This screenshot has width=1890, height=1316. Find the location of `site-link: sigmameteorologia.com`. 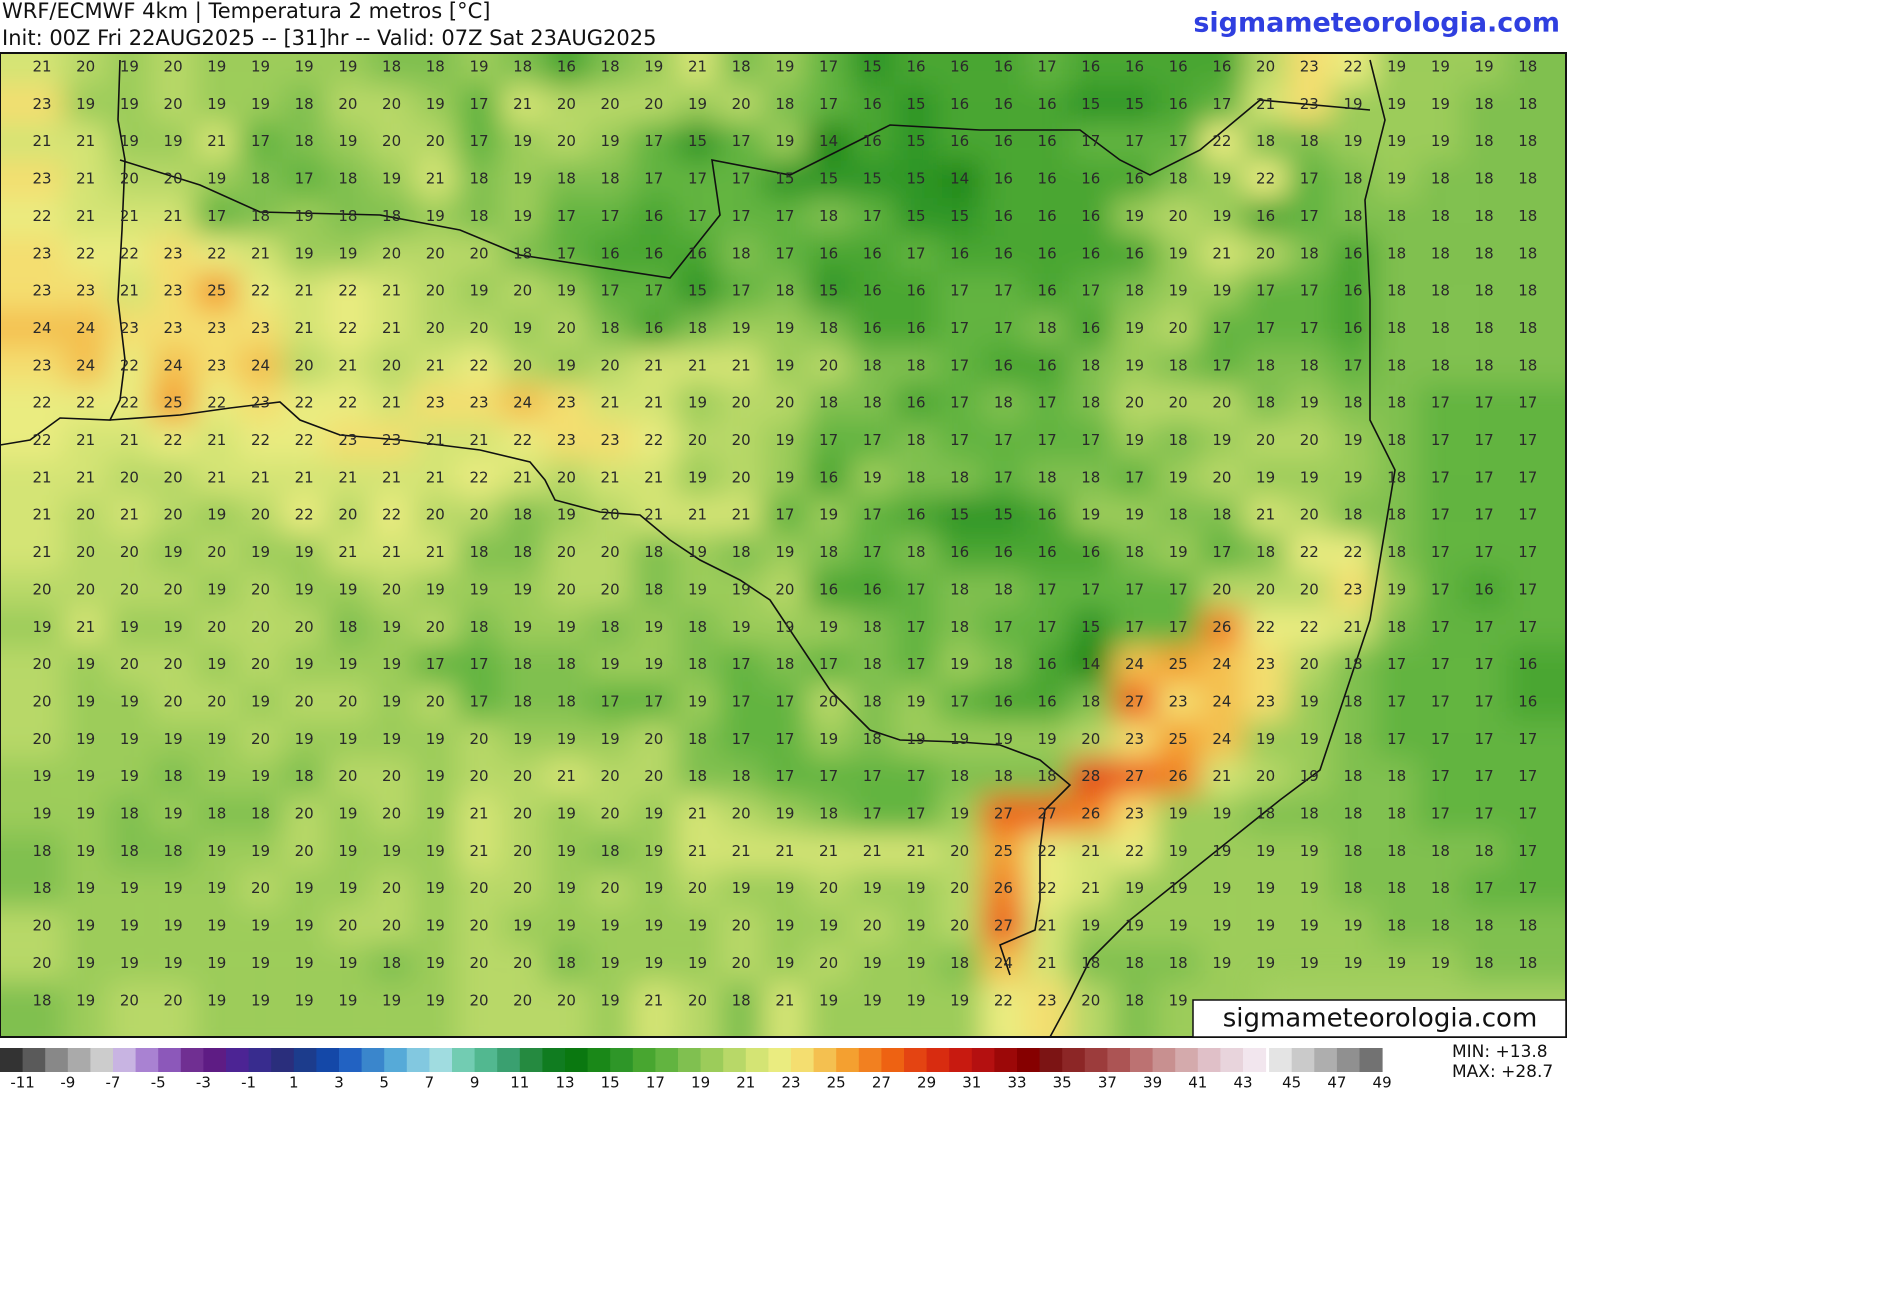

site-link: sigmameteorologia.com is located at coordinates (1376, 23).